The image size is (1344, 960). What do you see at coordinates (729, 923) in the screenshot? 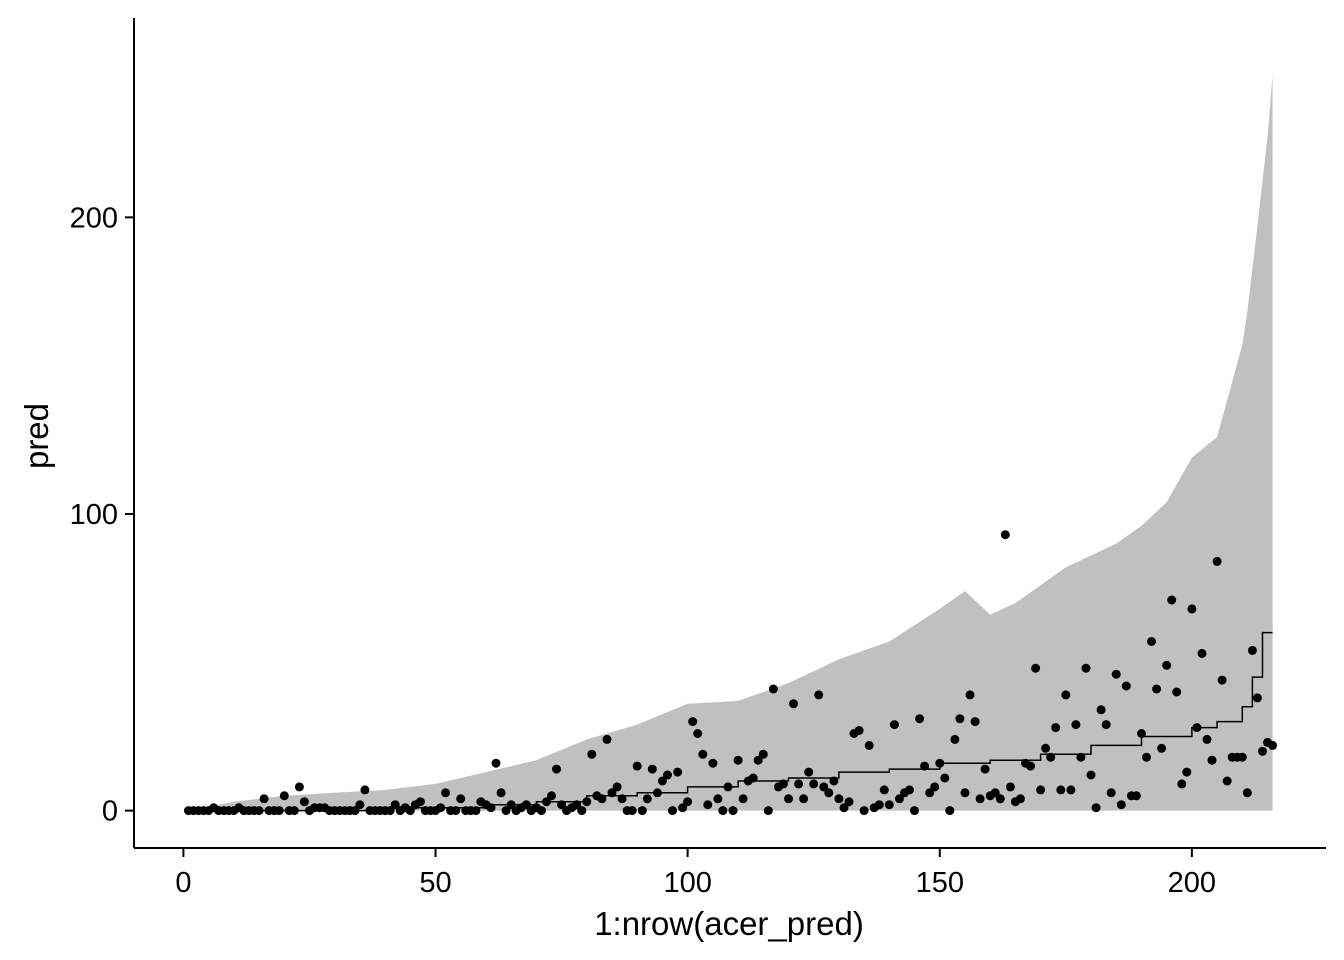
I see `x-axis-title: 1:nrow(acer_pred)` at bounding box center [729, 923].